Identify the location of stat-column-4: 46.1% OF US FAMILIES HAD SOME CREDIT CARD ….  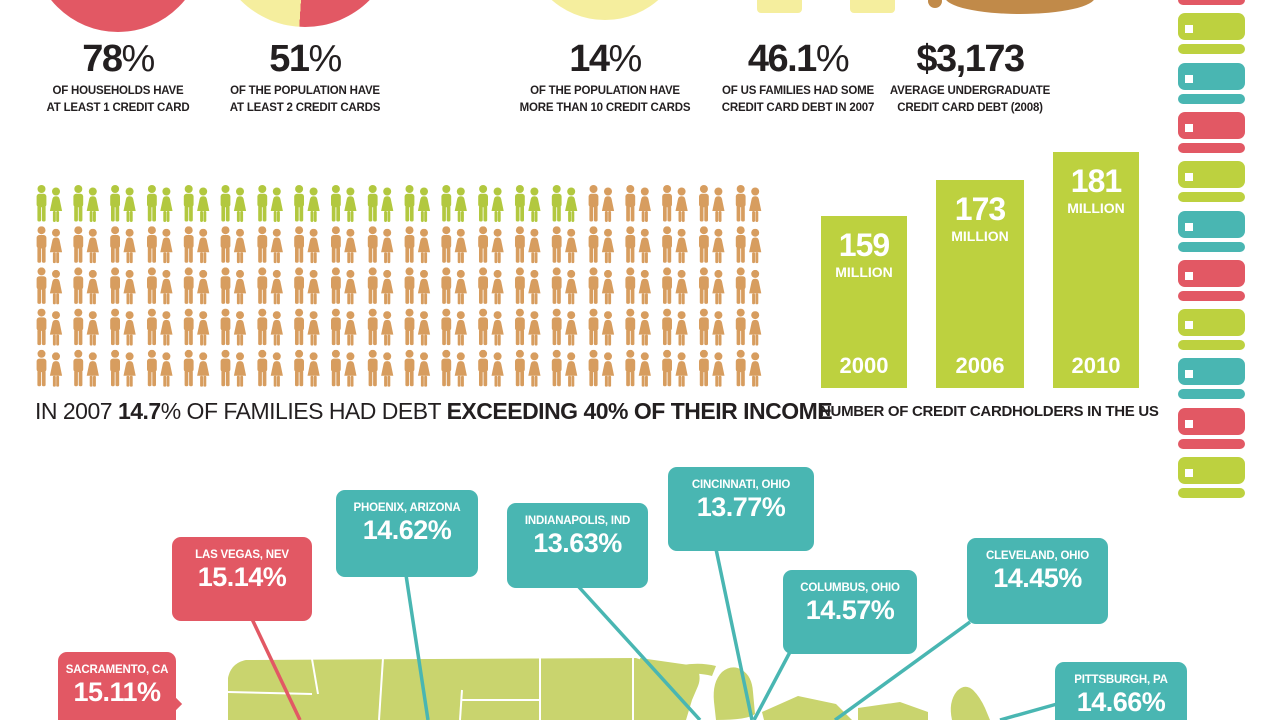
(798, 78).